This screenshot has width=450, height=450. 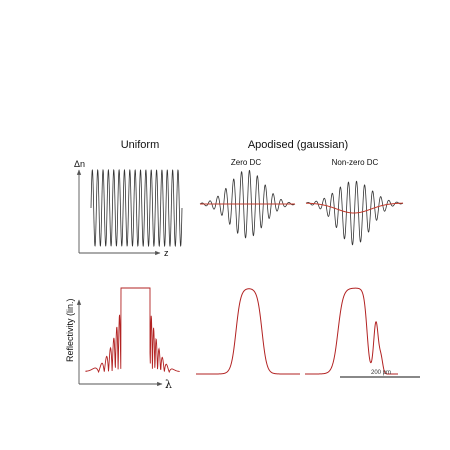 What do you see at coordinates (248, 331) in the screenshot?
I see `zero-dc-reflectivity-spectrum` at bounding box center [248, 331].